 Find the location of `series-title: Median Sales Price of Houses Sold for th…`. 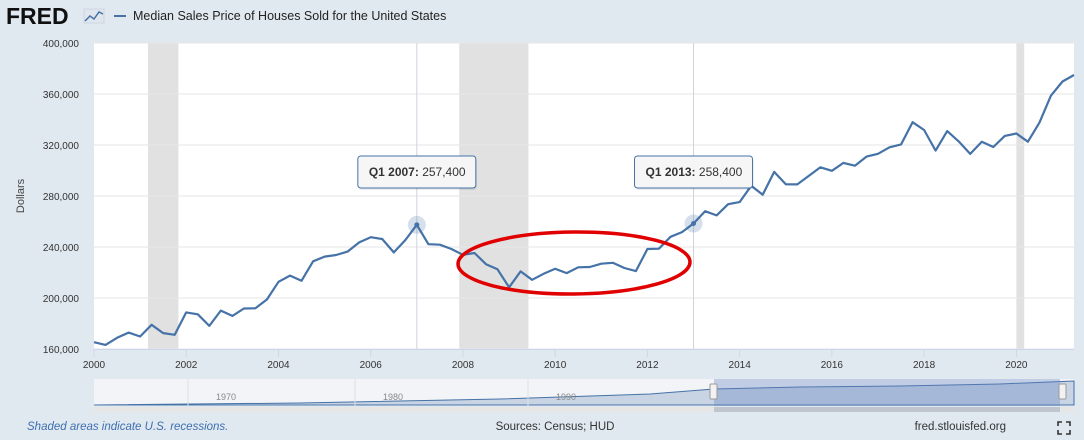

series-title: Median Sales Price of Houses Sold for th… is located at coordinates (289, 16).